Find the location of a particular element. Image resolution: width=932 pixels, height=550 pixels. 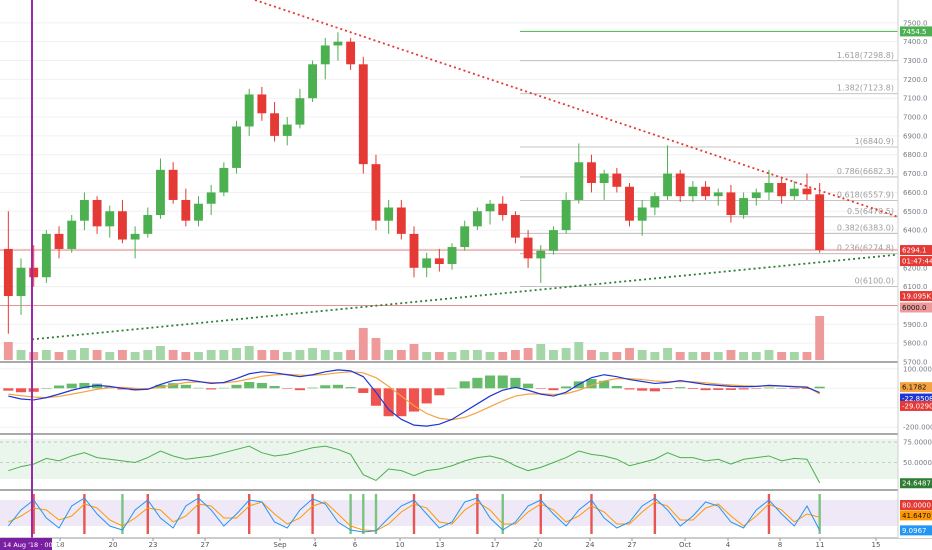

volume-bars is located at coordinates (414, 338).